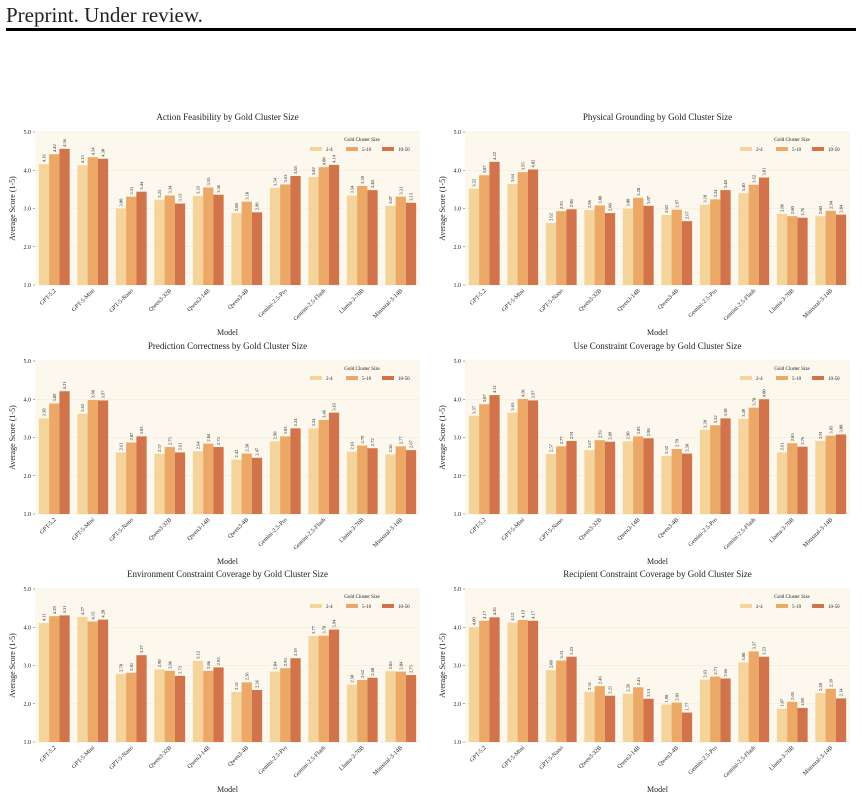 The height and width of the screenshot is (799, 862). What do you see at coordinates (666, 450) in the screenshot?
I see `value-label: 2.52` at bounding box center [666, 450].